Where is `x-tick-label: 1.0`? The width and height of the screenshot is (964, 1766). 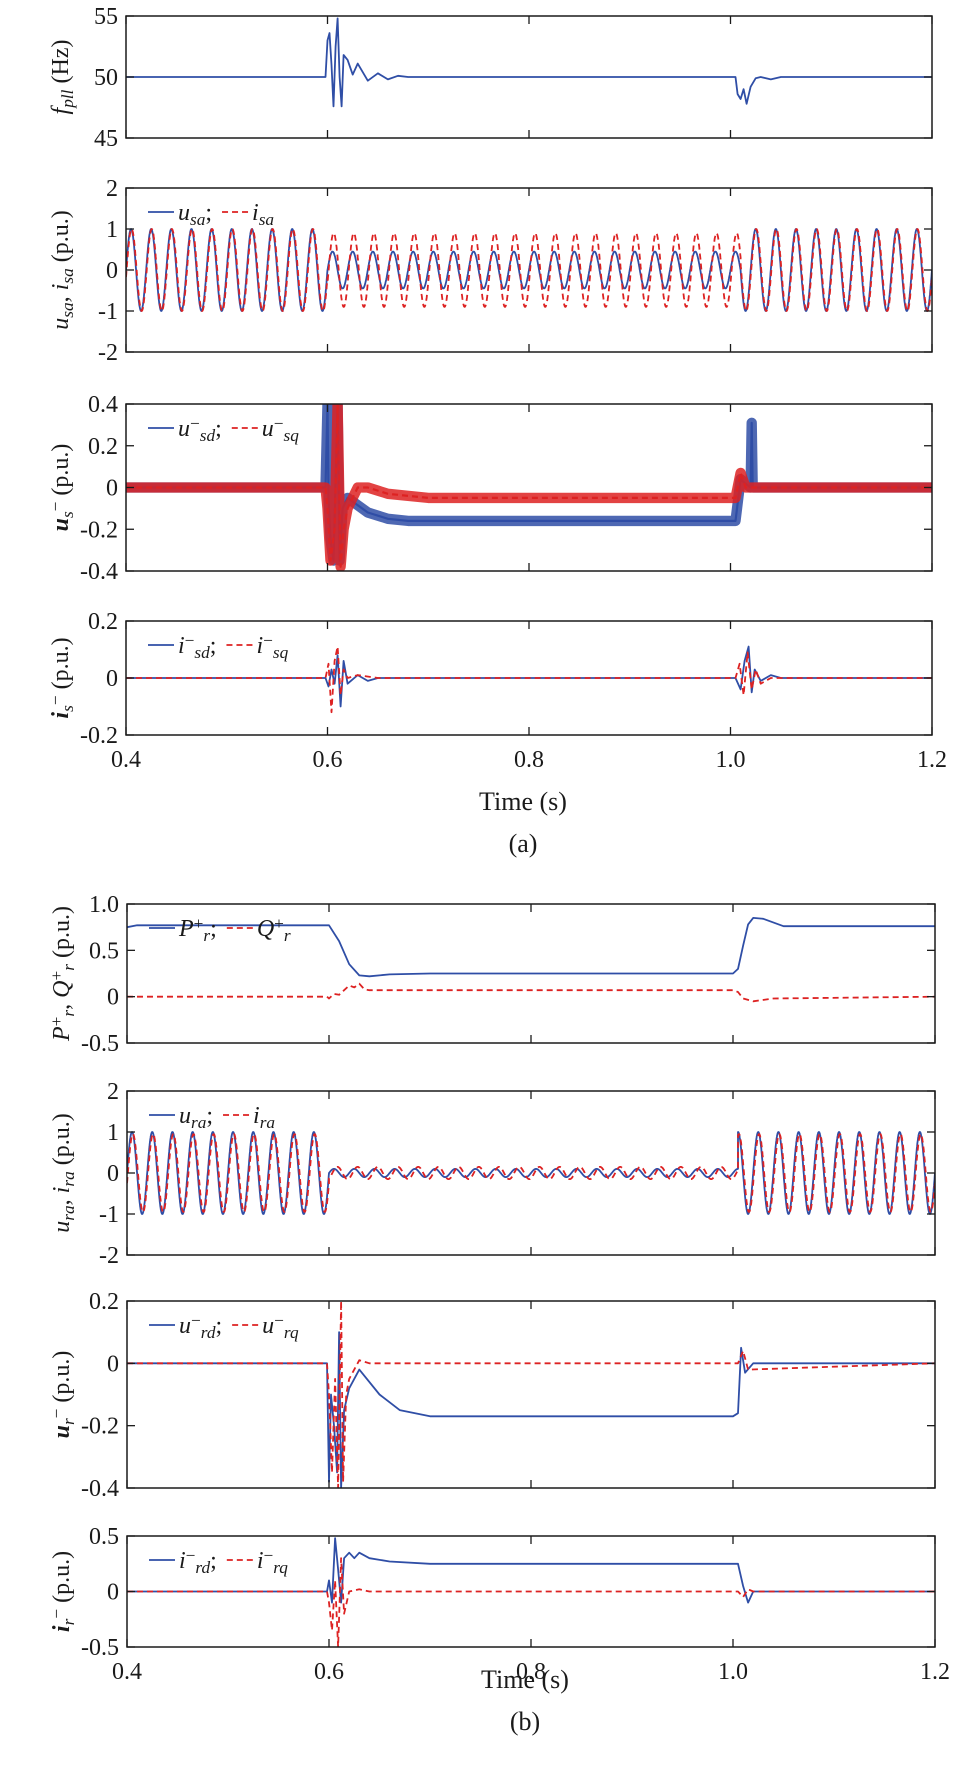
x-tick-label: 1.0 is located at coordinates (731, 760).